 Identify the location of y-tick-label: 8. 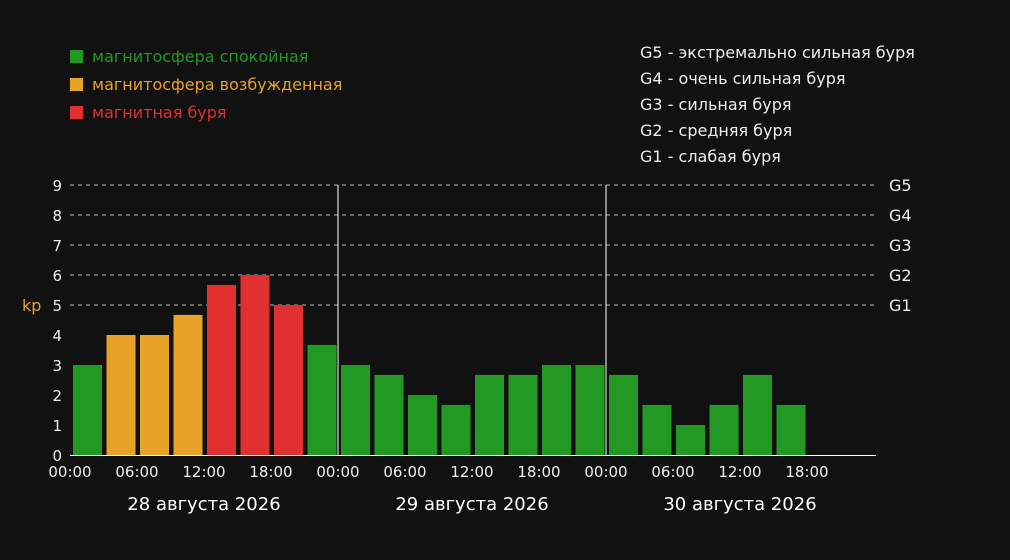
(57, 216).